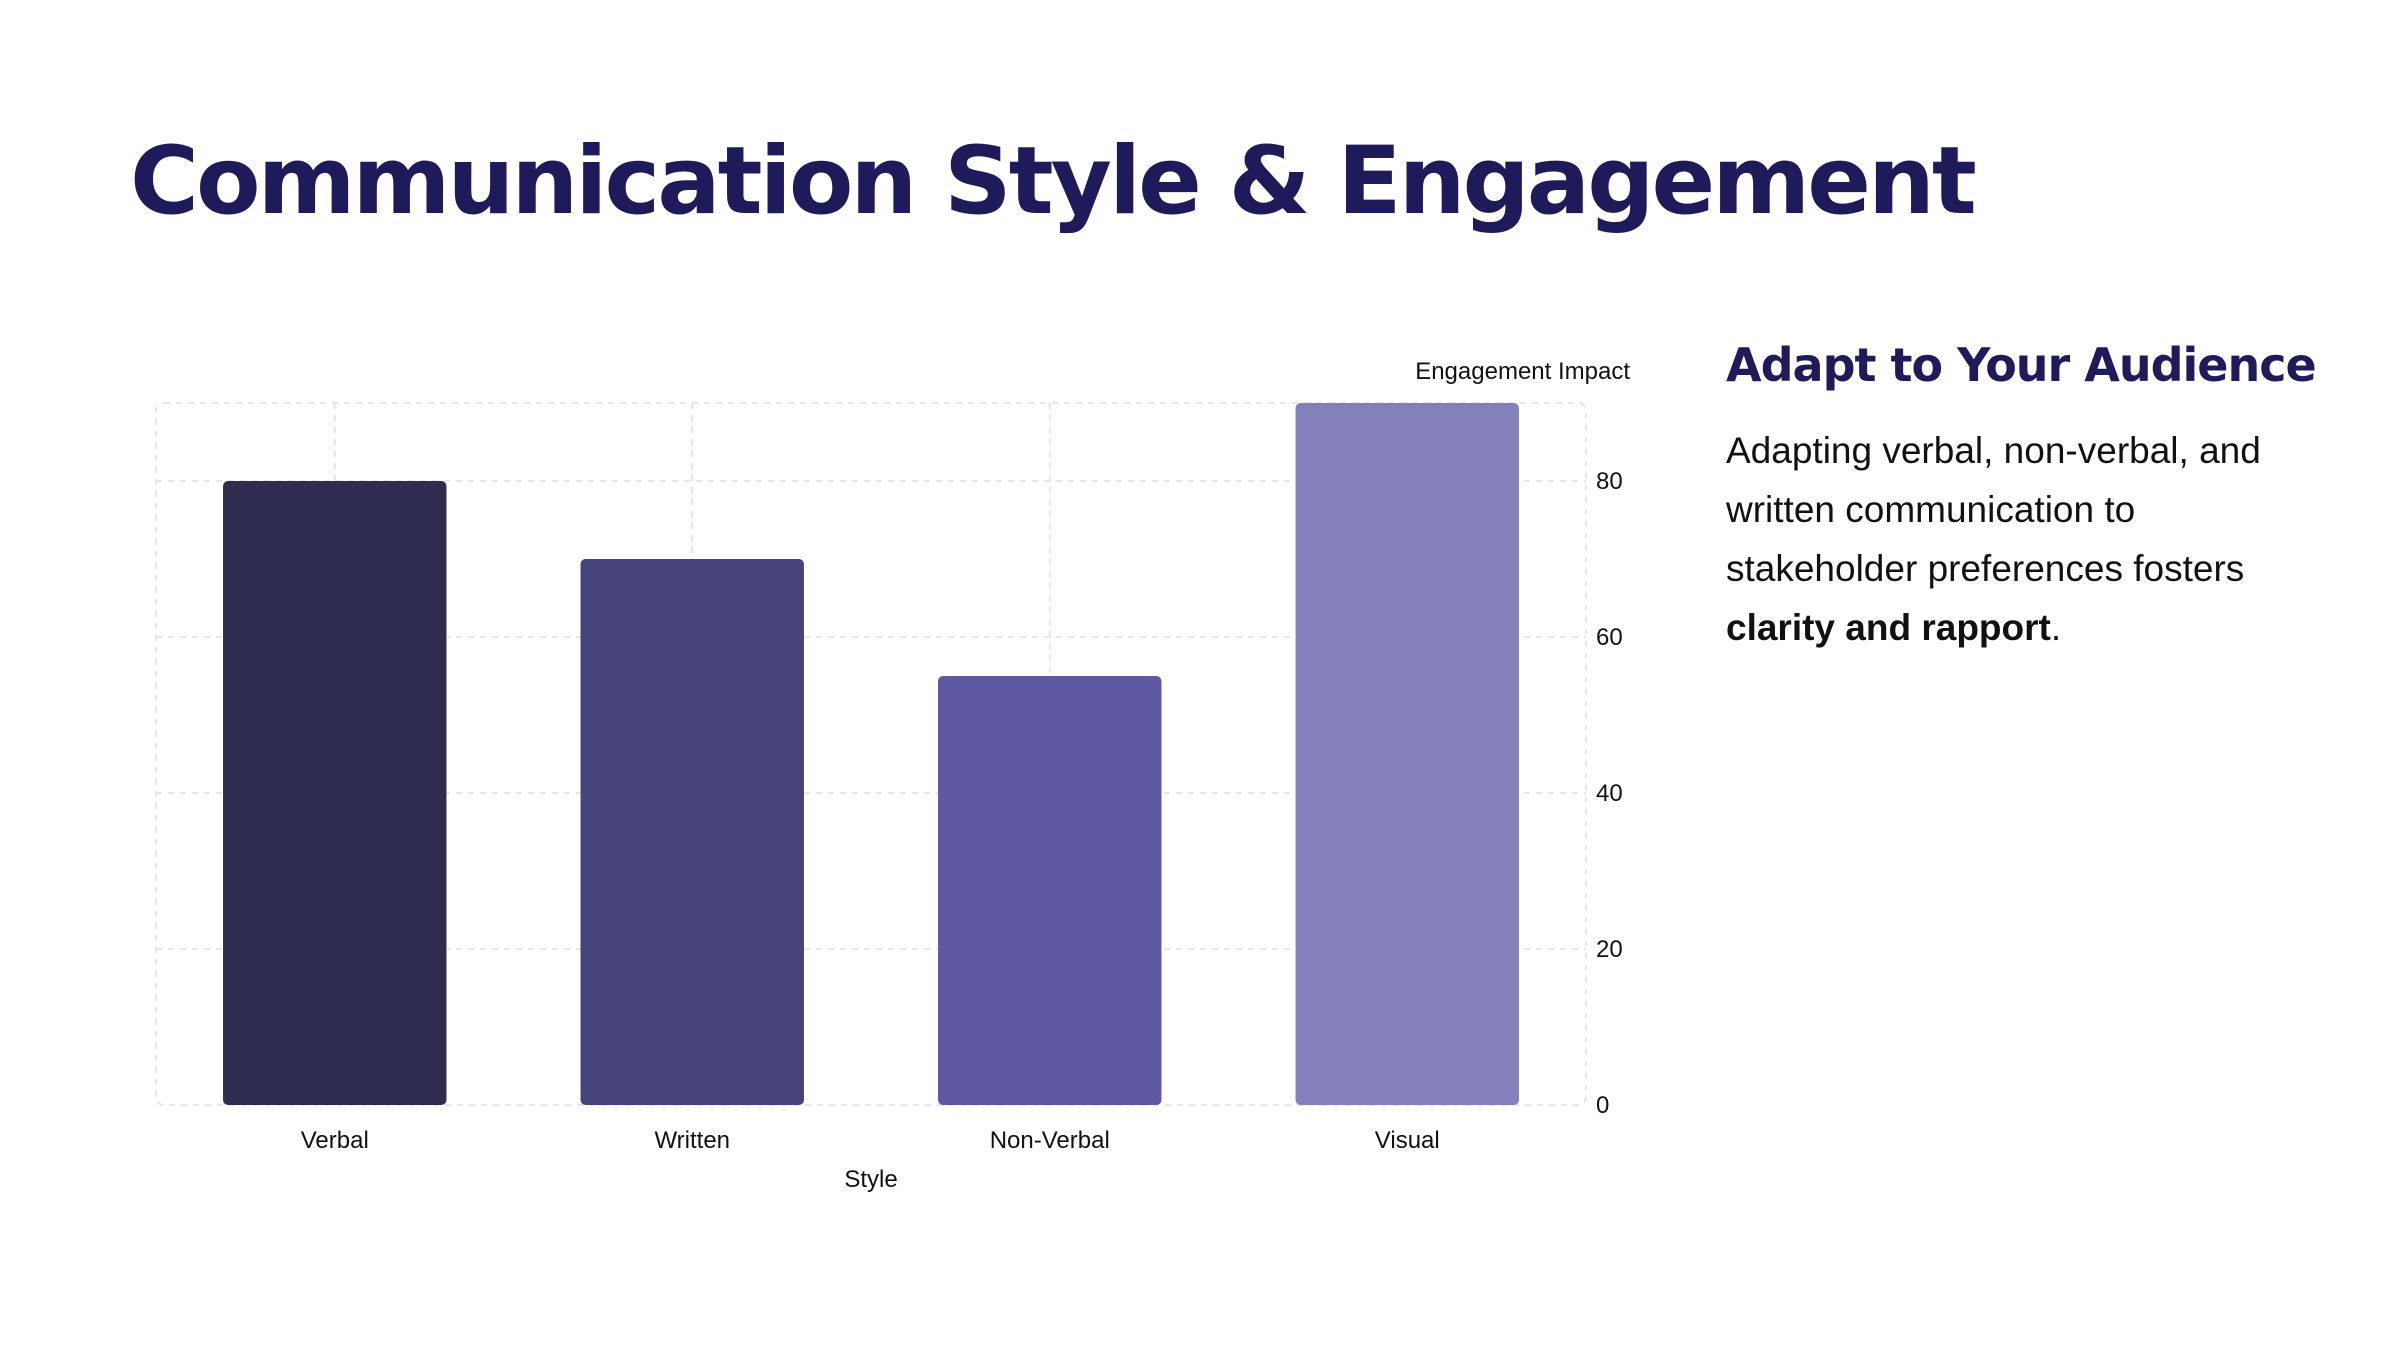 The height and width of the screenshot is (1350, 2400). What do you see at coordinates (1522, 371) in the screenshot?
I see `y-axis-title: Engagement Impact` at bounding box center [1522, 371].